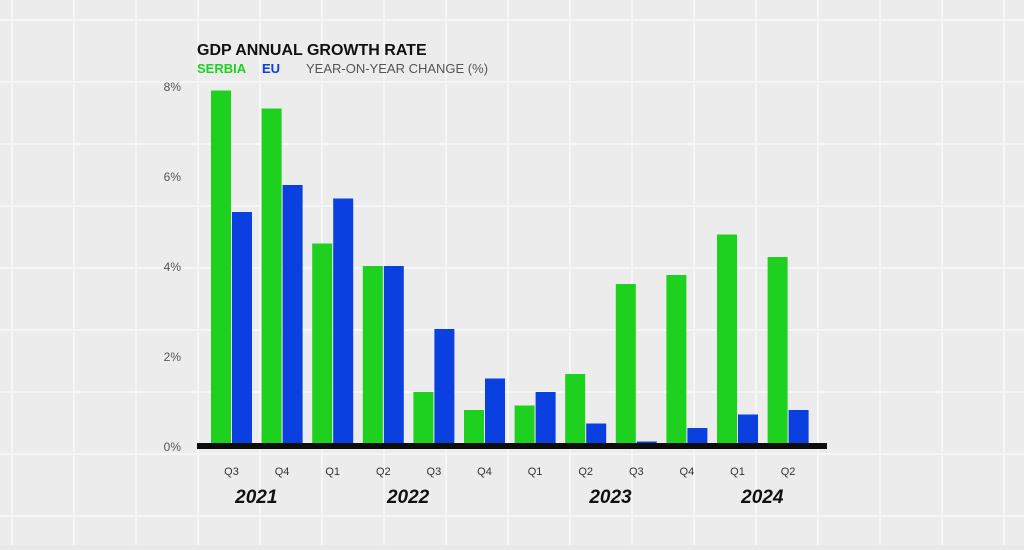 This screenshot has height=550, width=1024. Describe the element at coordinates (222, 68) in the screenshot. I see `legend-serbia: SERBIA` at that location.